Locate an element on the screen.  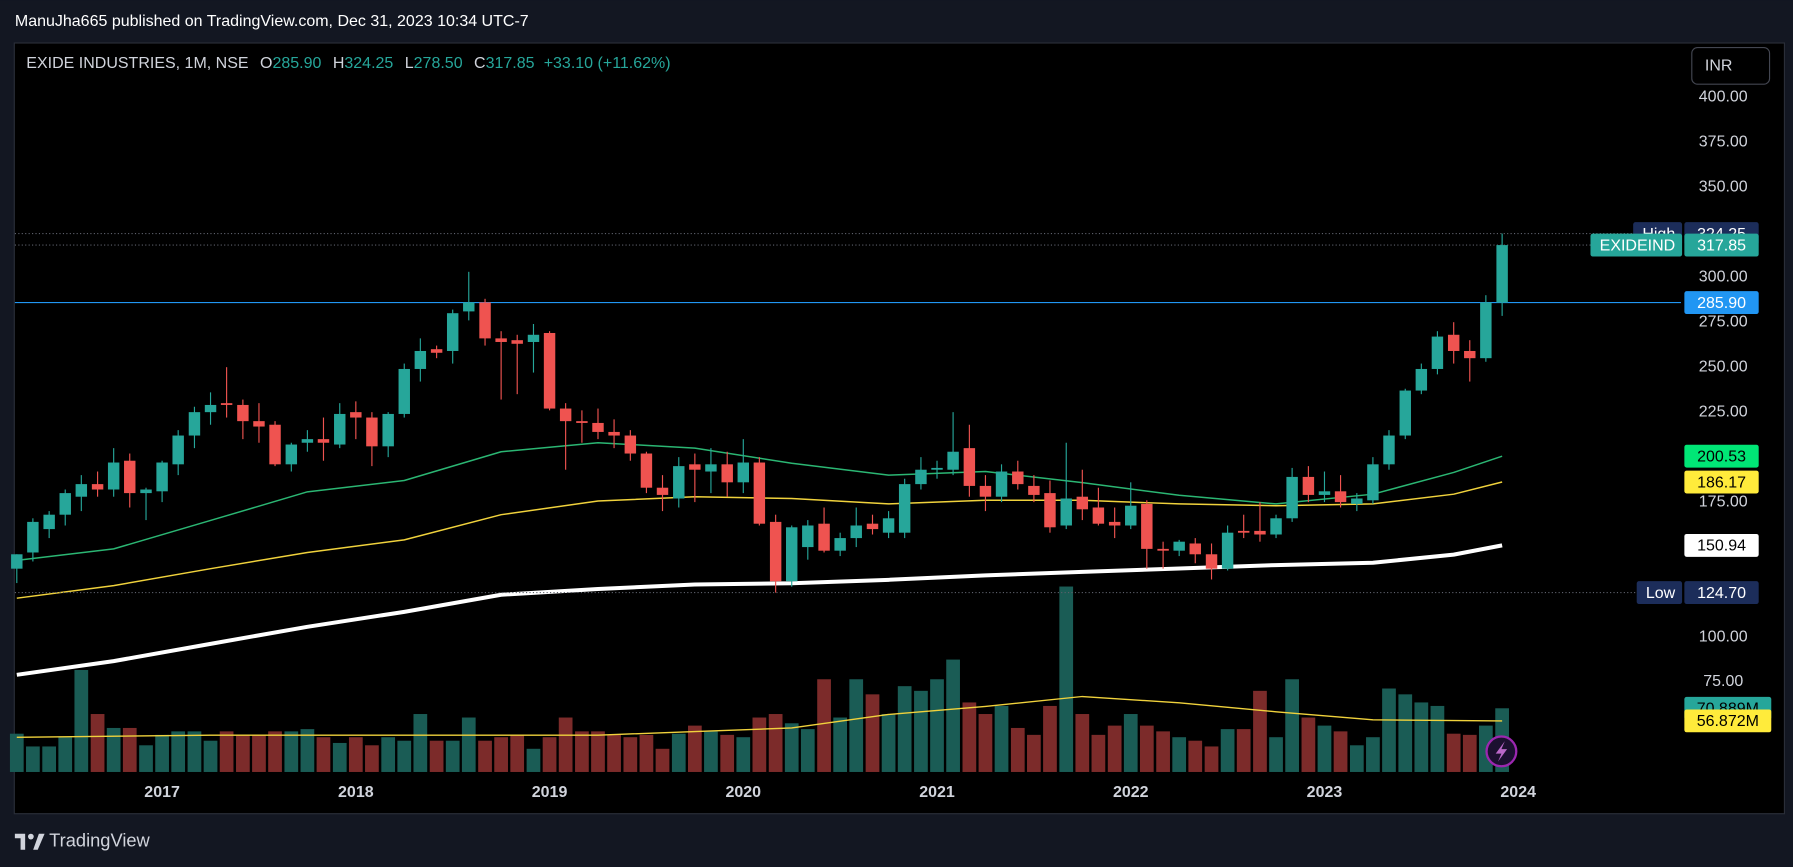
legend-h-prefix: H is located at coordinates (339, 63).